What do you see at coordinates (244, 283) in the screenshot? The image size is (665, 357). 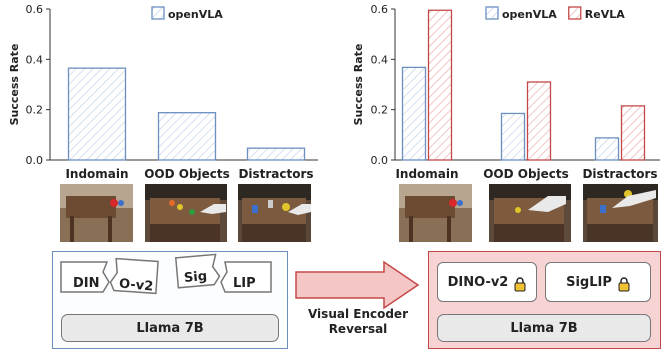 I see `encoder-fragment-lip: LIP` at bounding box center [244, 283].